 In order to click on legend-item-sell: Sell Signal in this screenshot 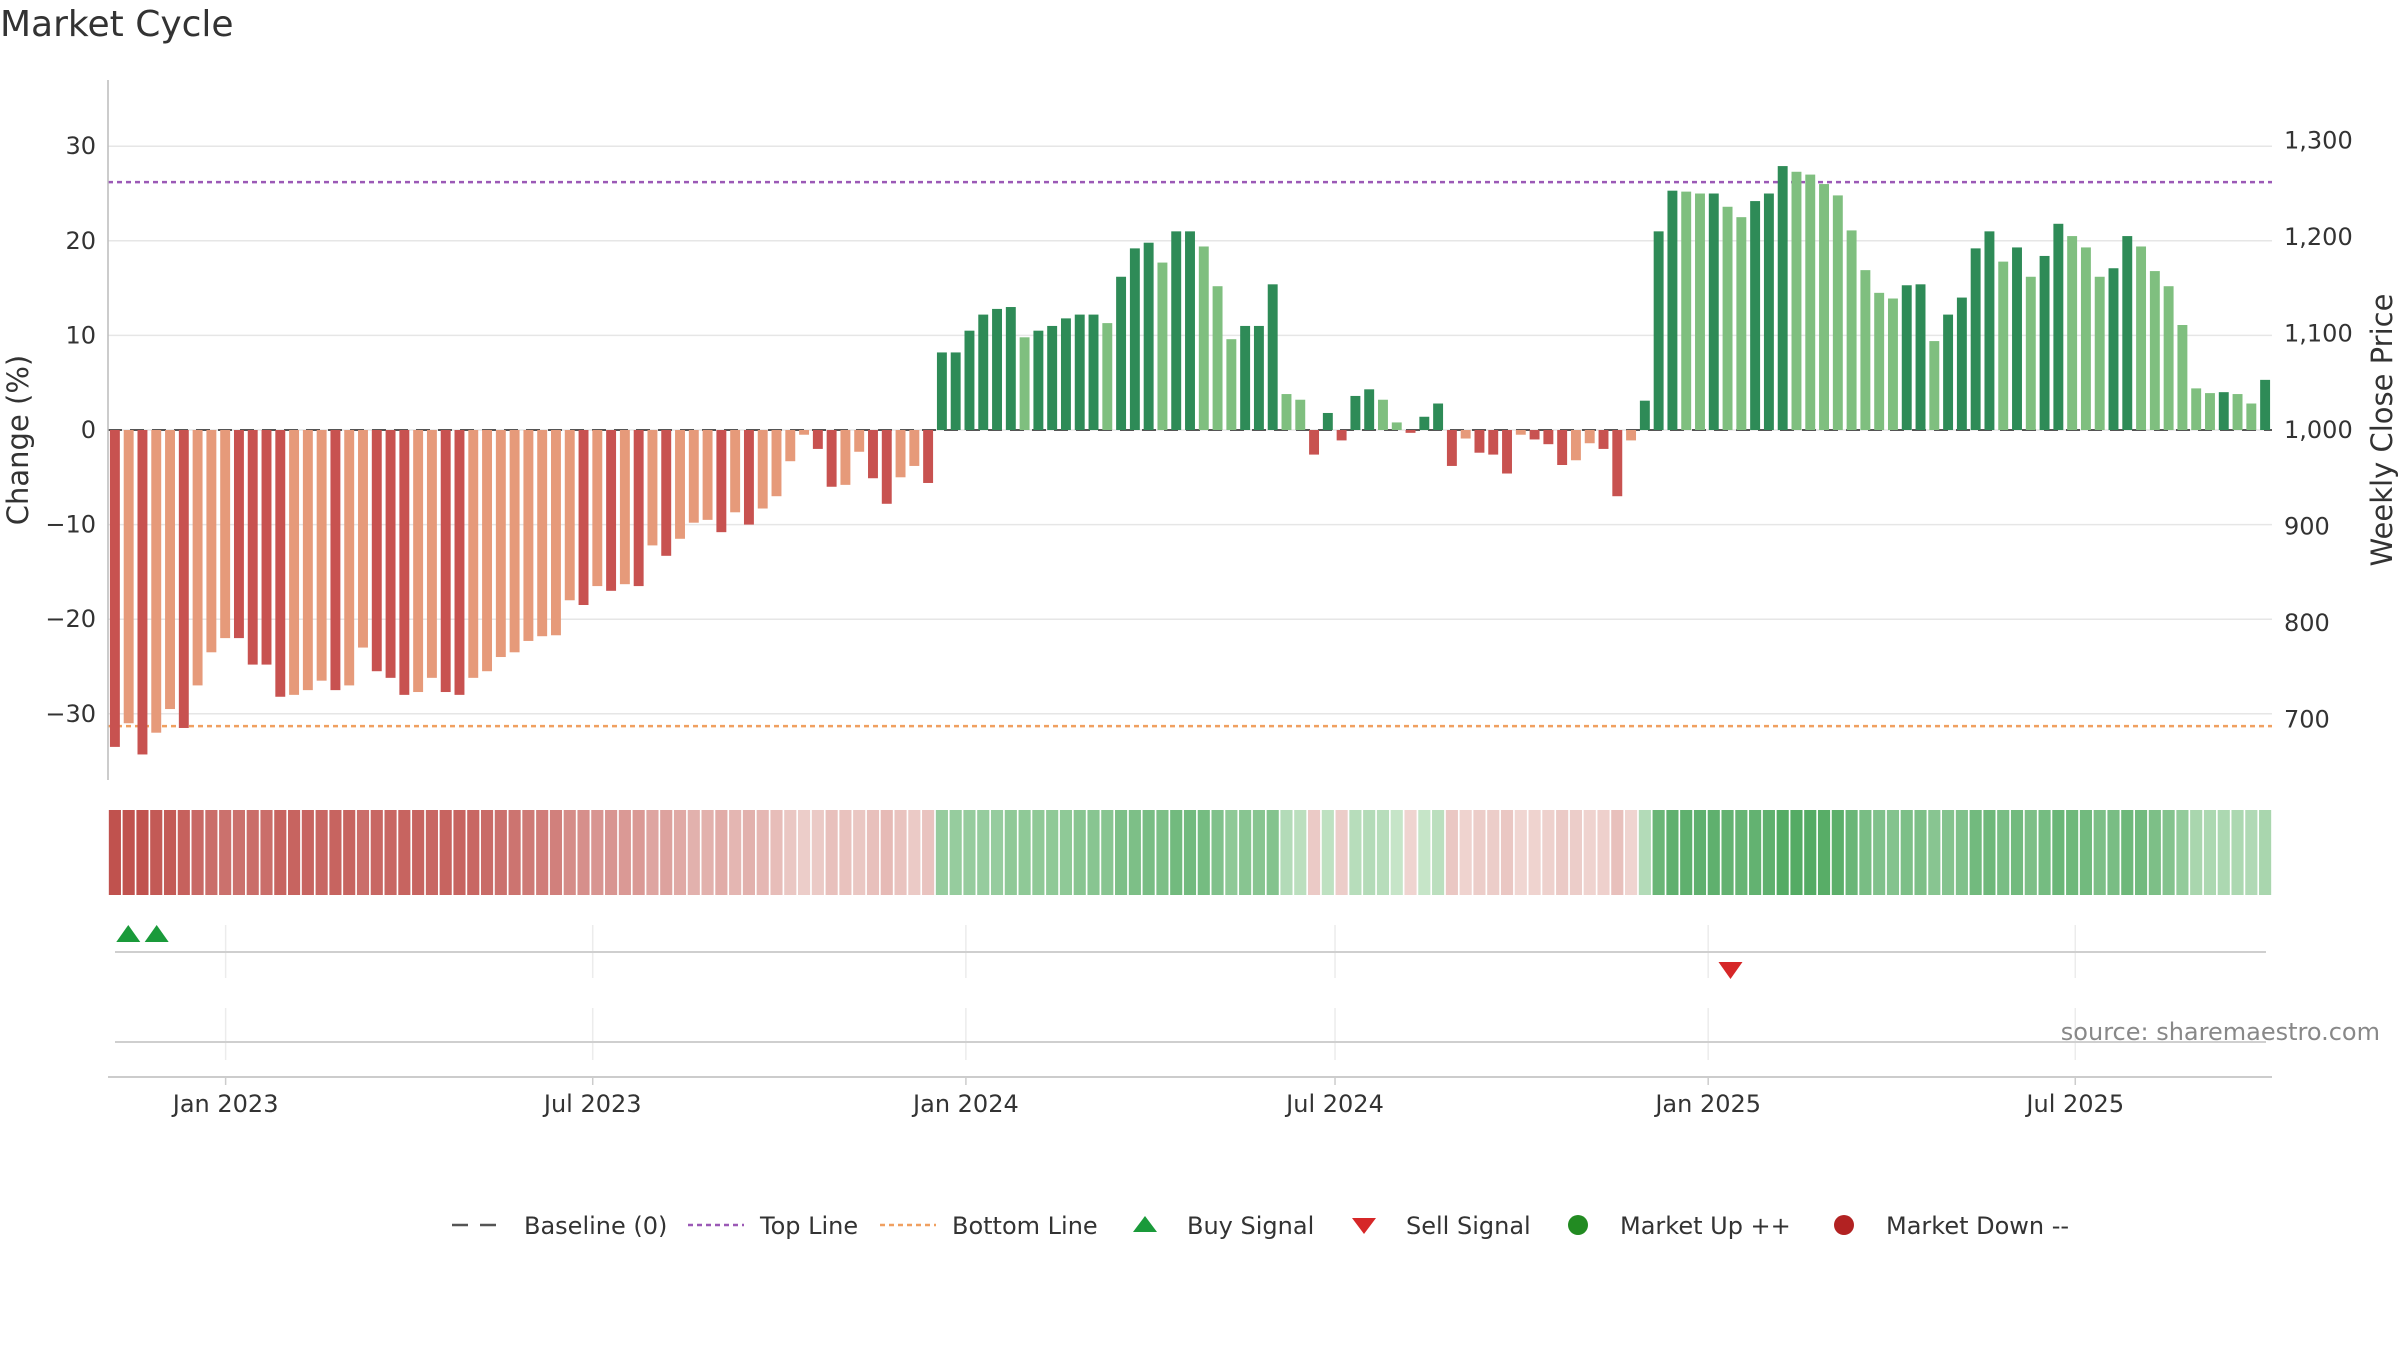, I will do `click(1441, 1226)`.